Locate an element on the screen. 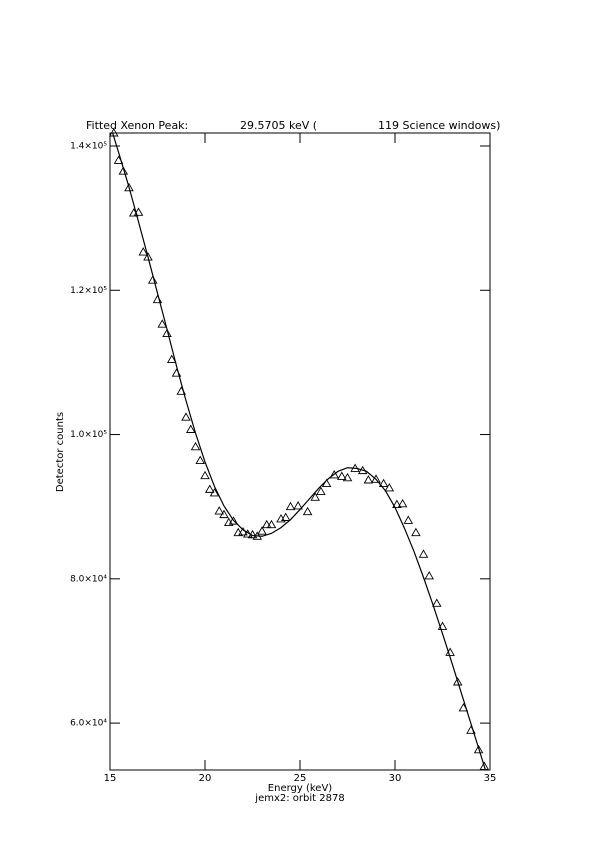  y-axis-label: Detector counts is located at coordinates (60, 452).